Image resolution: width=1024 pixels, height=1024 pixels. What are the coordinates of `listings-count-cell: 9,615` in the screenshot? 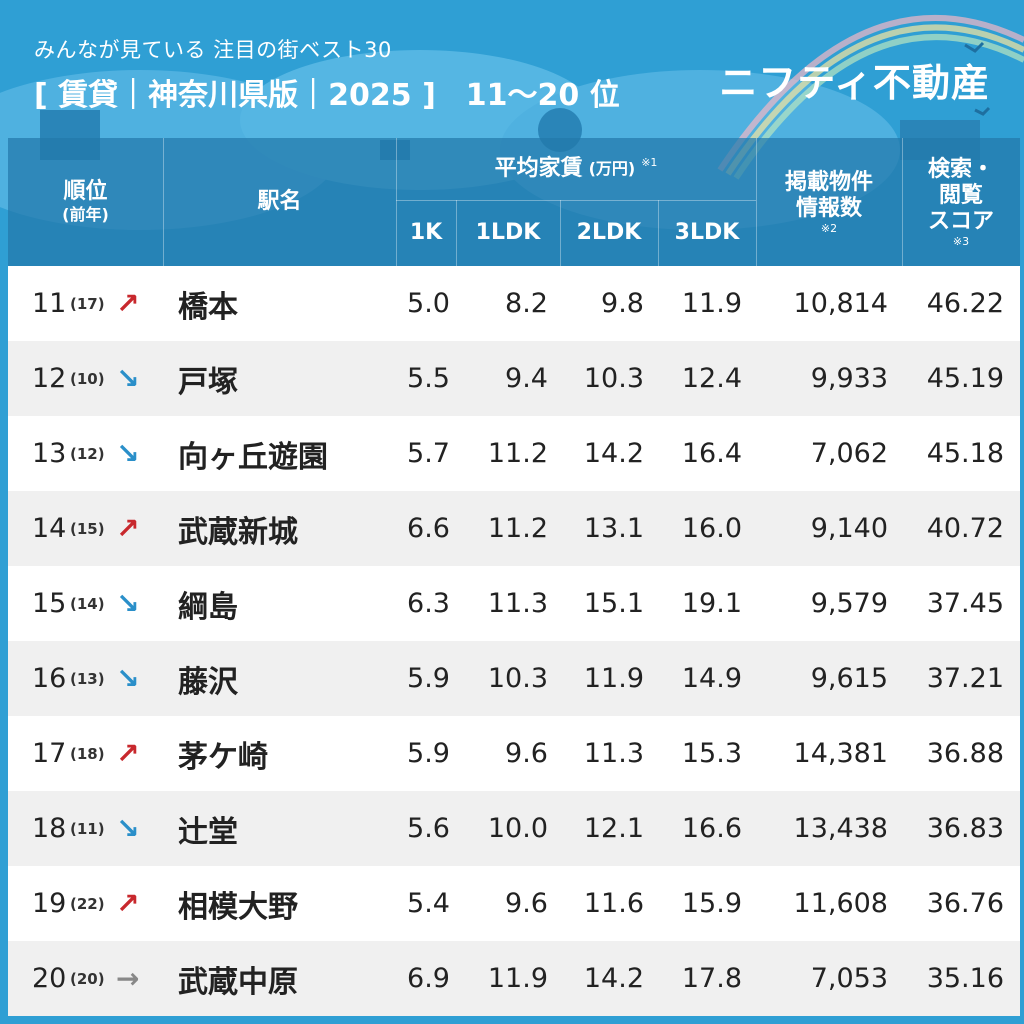 It's located at (849, 678).